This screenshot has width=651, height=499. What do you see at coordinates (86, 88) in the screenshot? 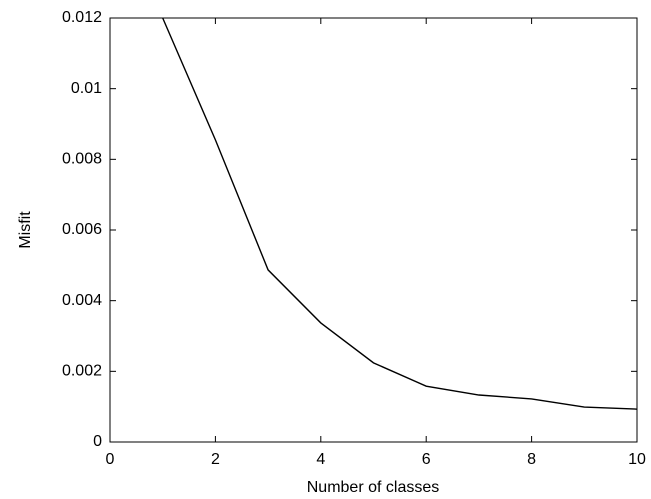
I see `y-tick-label: 0.01` at bounding box center [86, 88].